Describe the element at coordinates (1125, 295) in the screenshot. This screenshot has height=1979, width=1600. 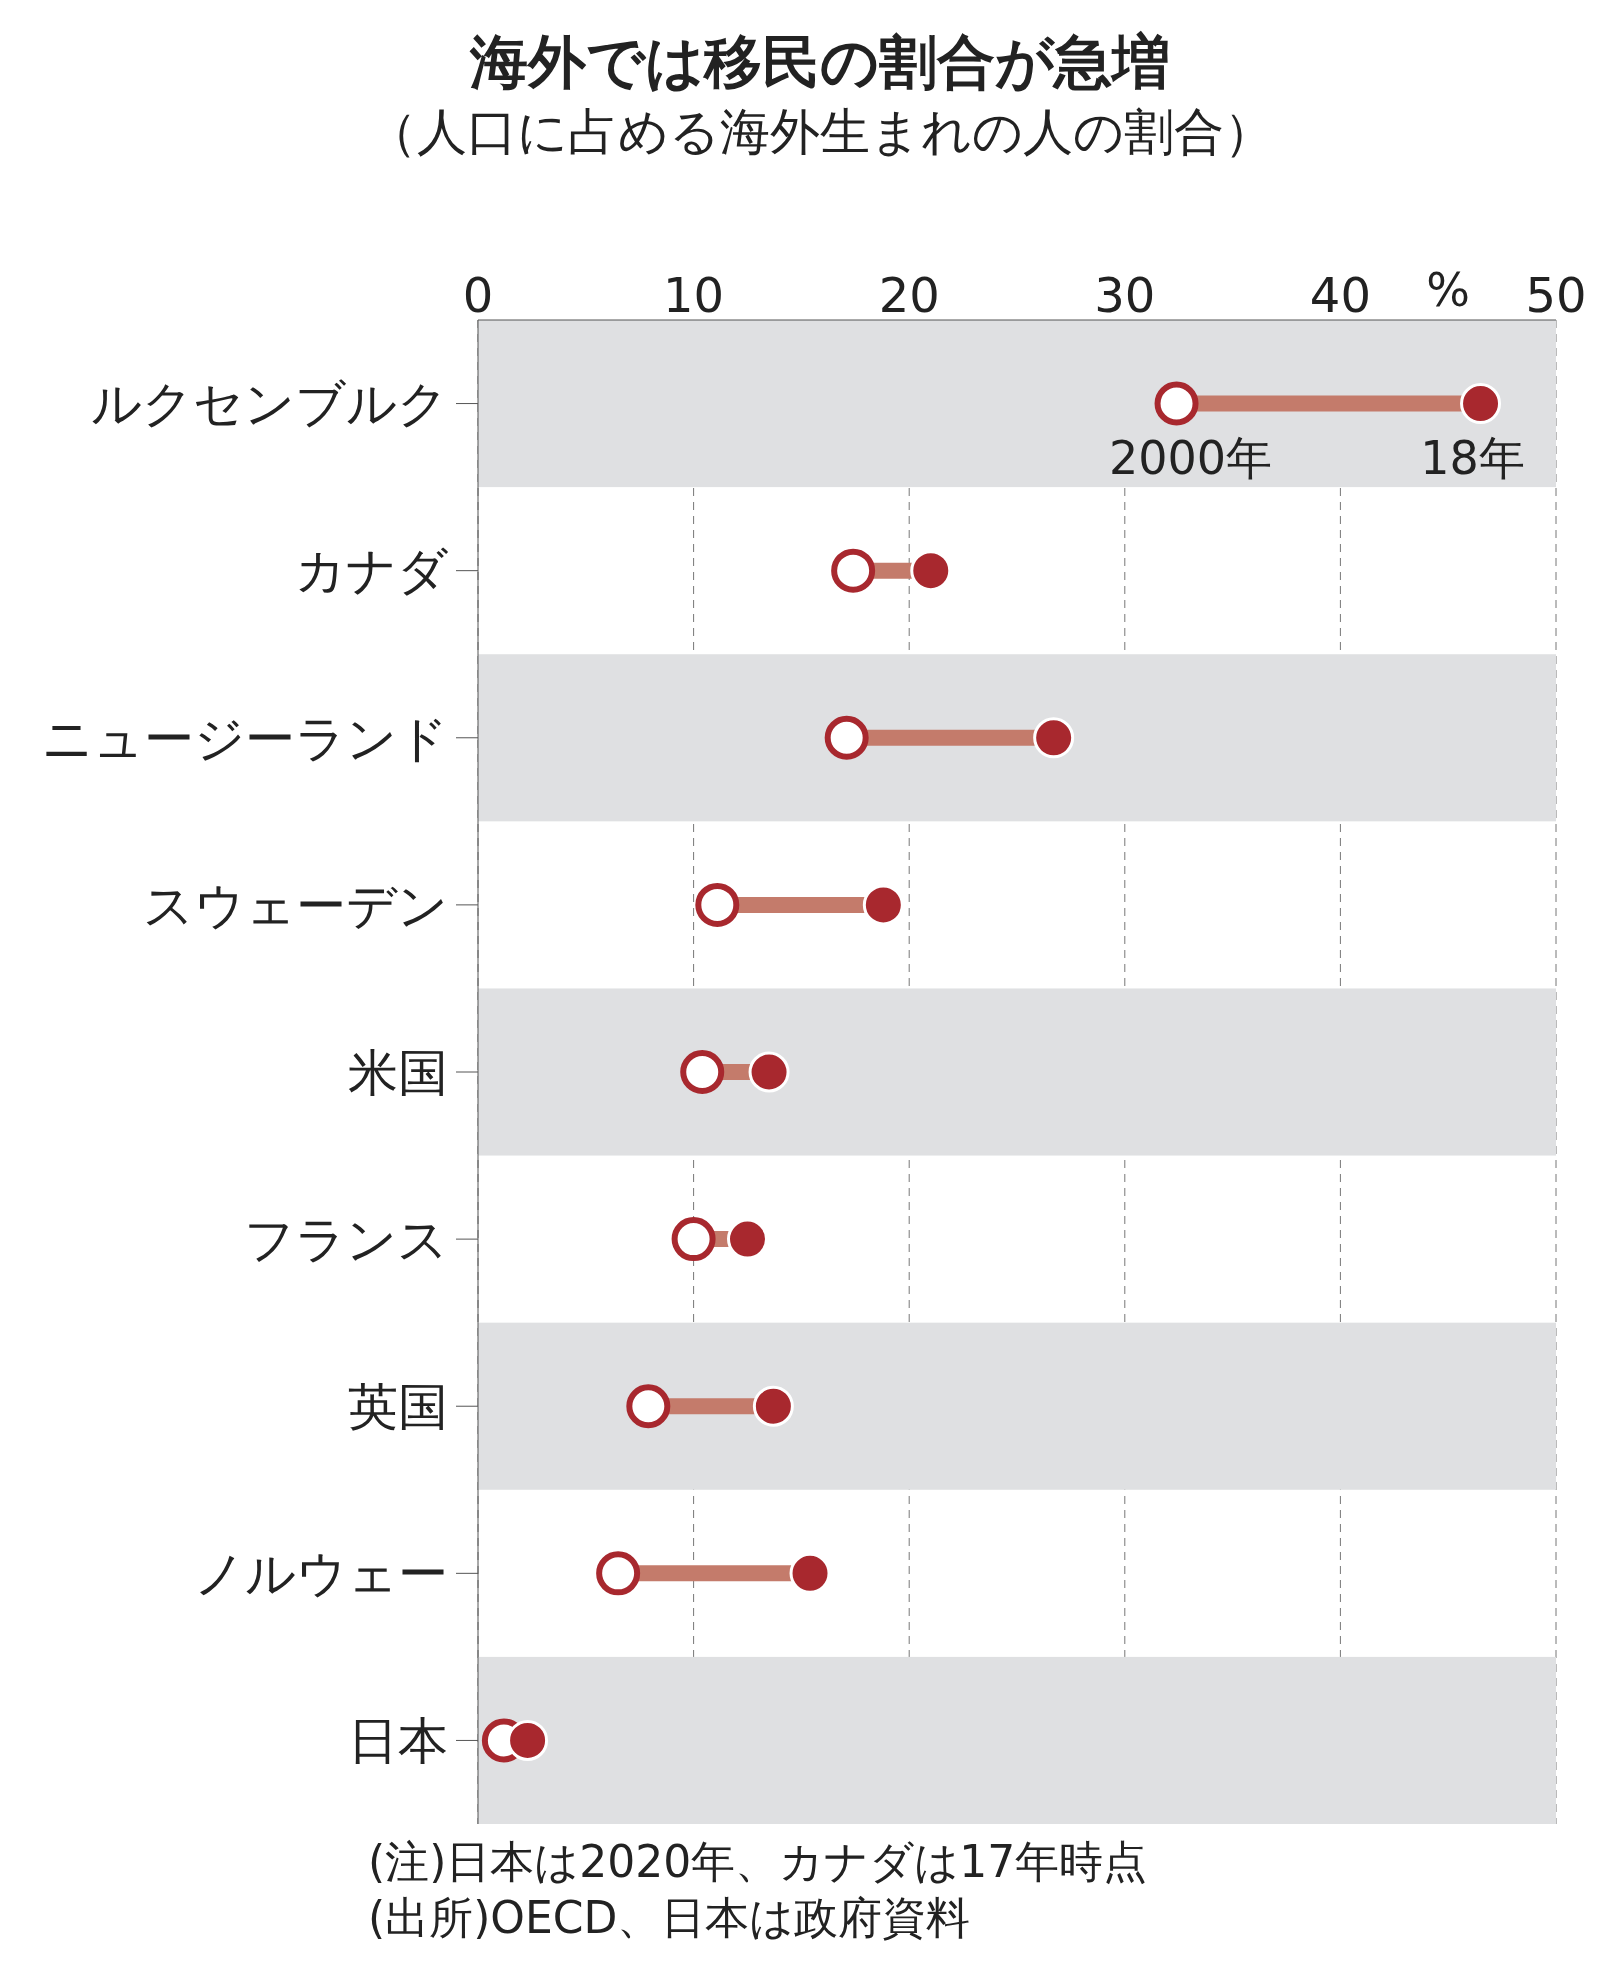
I see `x-tick-label: 30` at that location.